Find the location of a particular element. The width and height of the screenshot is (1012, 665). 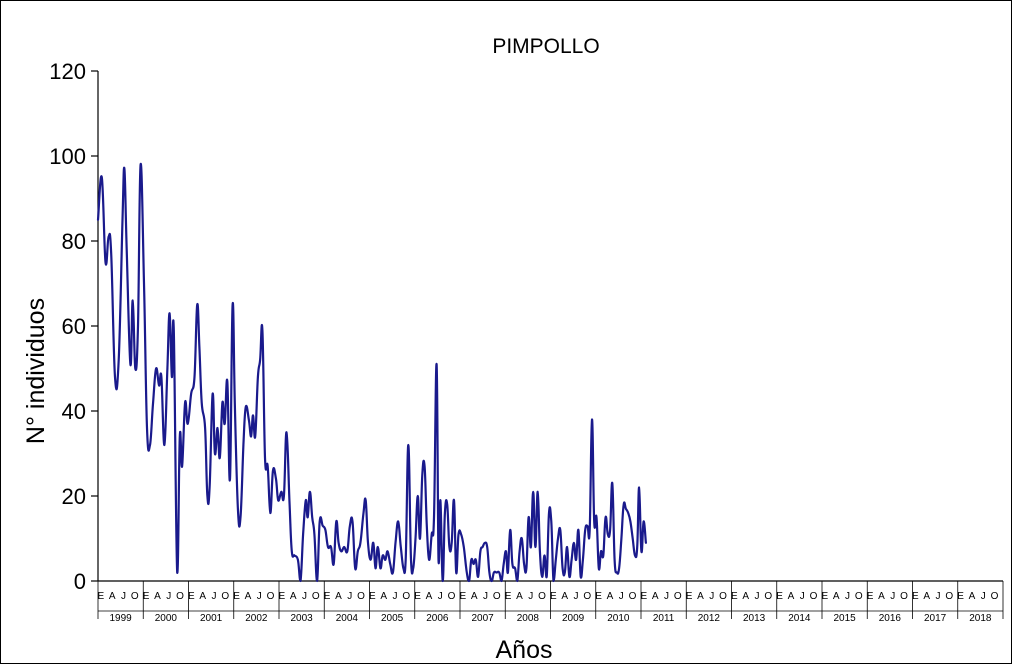

y-tick-label: 120 is located at coordinates (67, 71).